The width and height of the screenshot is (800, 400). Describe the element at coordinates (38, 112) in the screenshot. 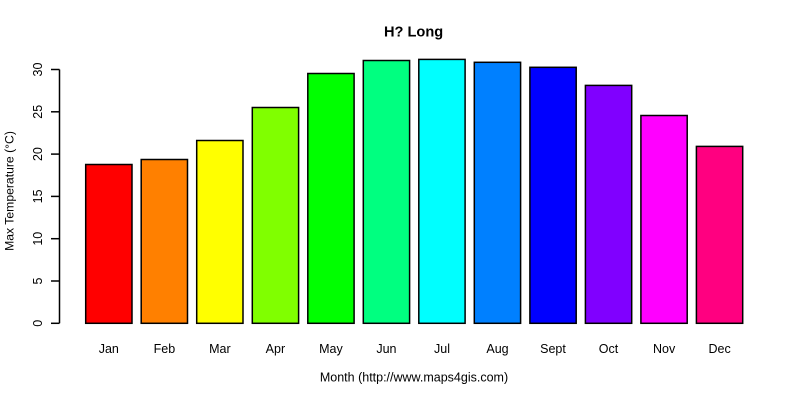

I see `svg-text: 25` at that location.